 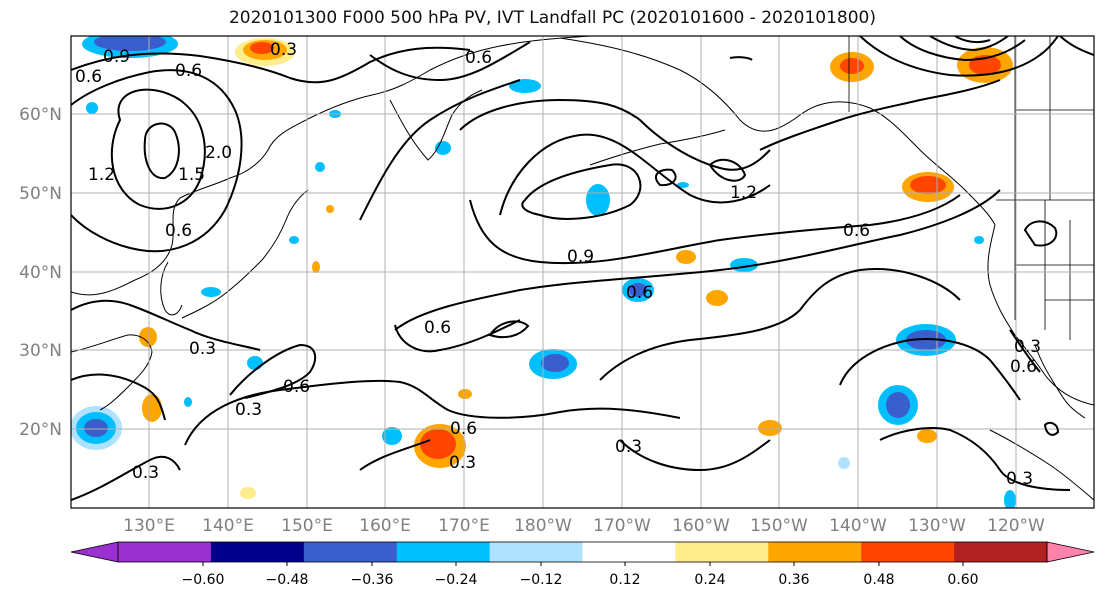 What do you see at coordinates (777, 131) in the screenshot?
I see `alaska-coast` at bounding box center [777, 131].